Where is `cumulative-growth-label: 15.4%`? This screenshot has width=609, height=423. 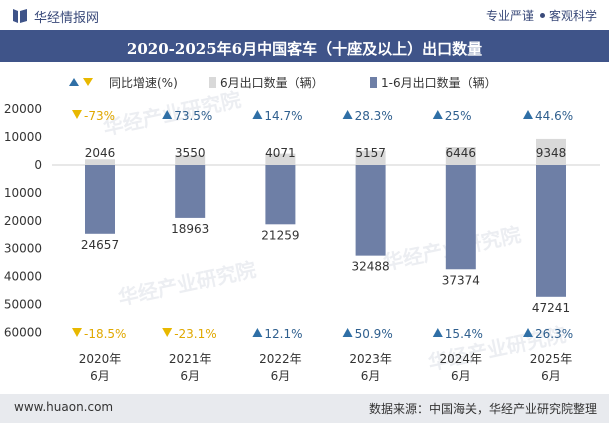
cumulative-growth-label: 15.4% is located at coordinates (464, 334).